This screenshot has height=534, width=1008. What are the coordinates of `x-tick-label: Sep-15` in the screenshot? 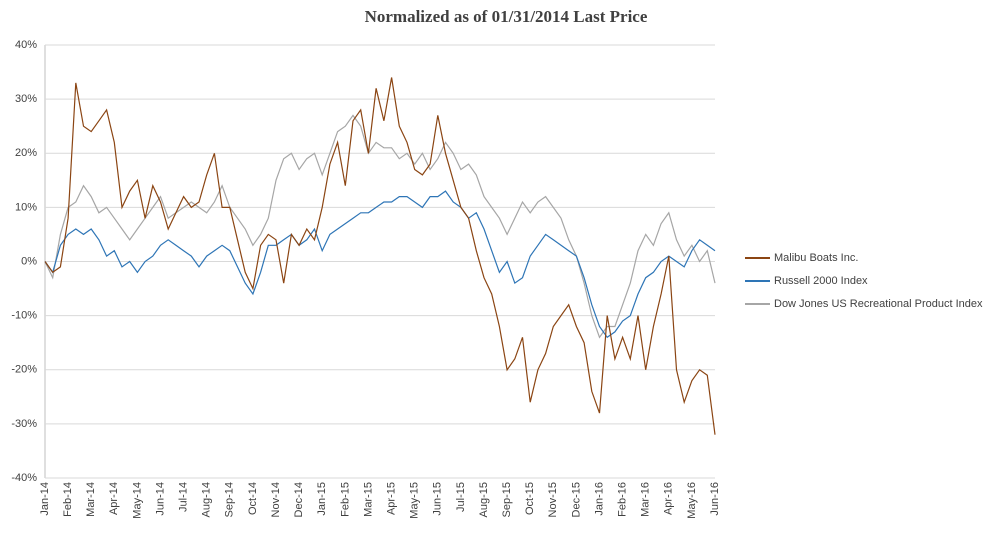 It's located at (507, 499).